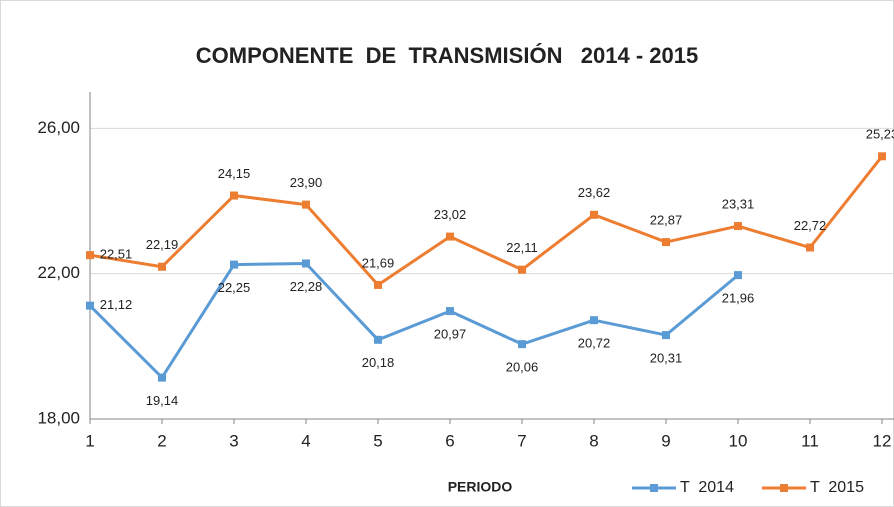 The width and height of the screenshot is (894, 507). I want to click on legend-label: T 2014, so click(707, 487).